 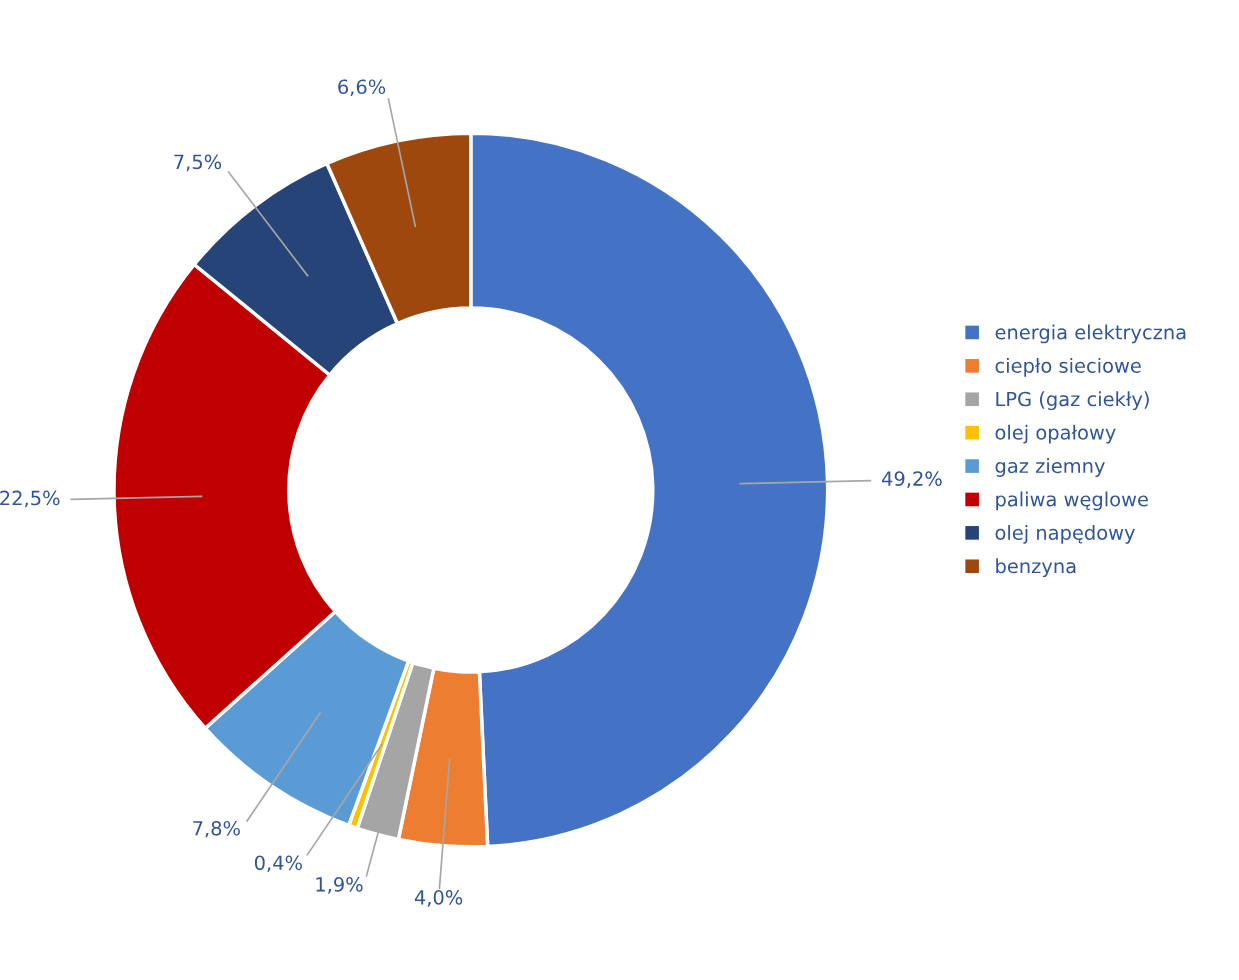 I want to click on data-label: 4,0%, so click(x=438, y=898).